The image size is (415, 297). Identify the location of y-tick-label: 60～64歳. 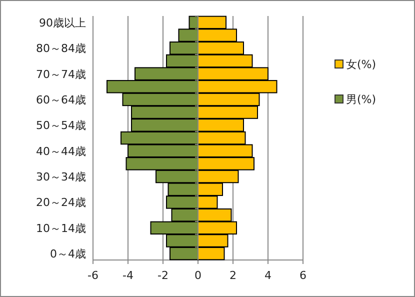
(61, 99).